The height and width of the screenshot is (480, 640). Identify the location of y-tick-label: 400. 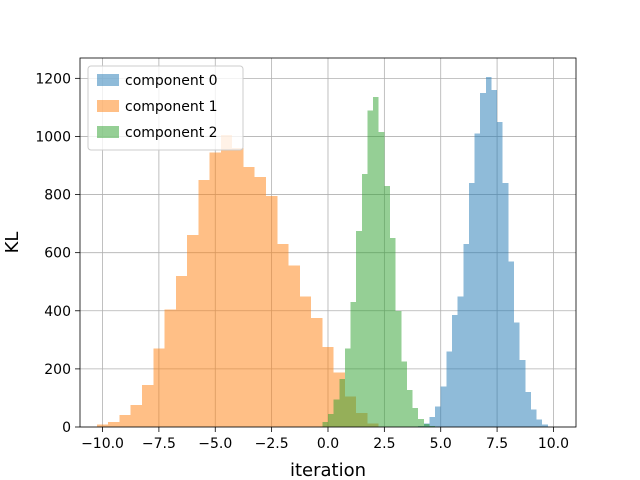
(57, 312).